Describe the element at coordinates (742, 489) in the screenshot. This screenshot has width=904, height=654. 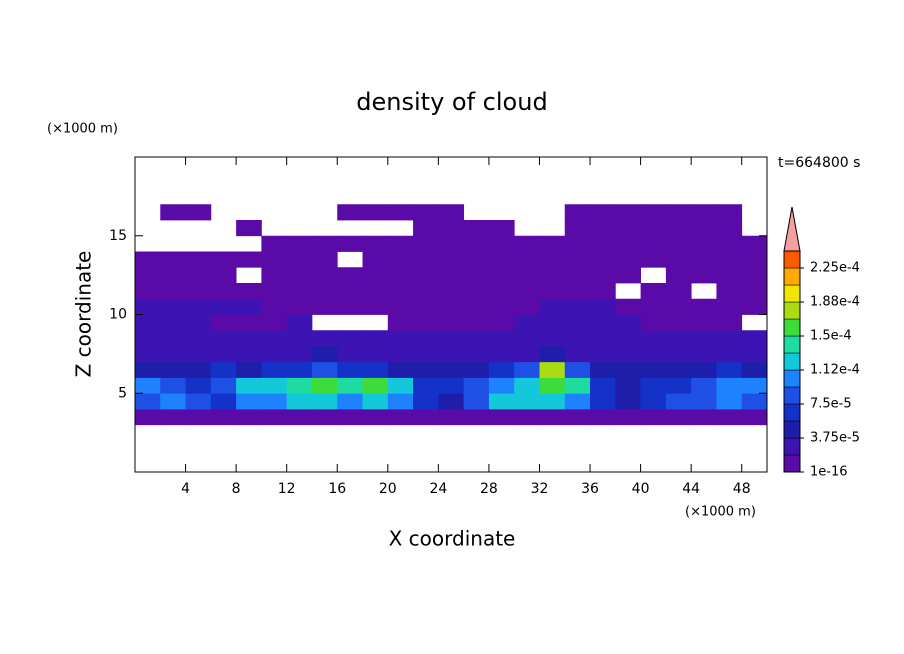
I see `x-tick-label: 48` at that location.